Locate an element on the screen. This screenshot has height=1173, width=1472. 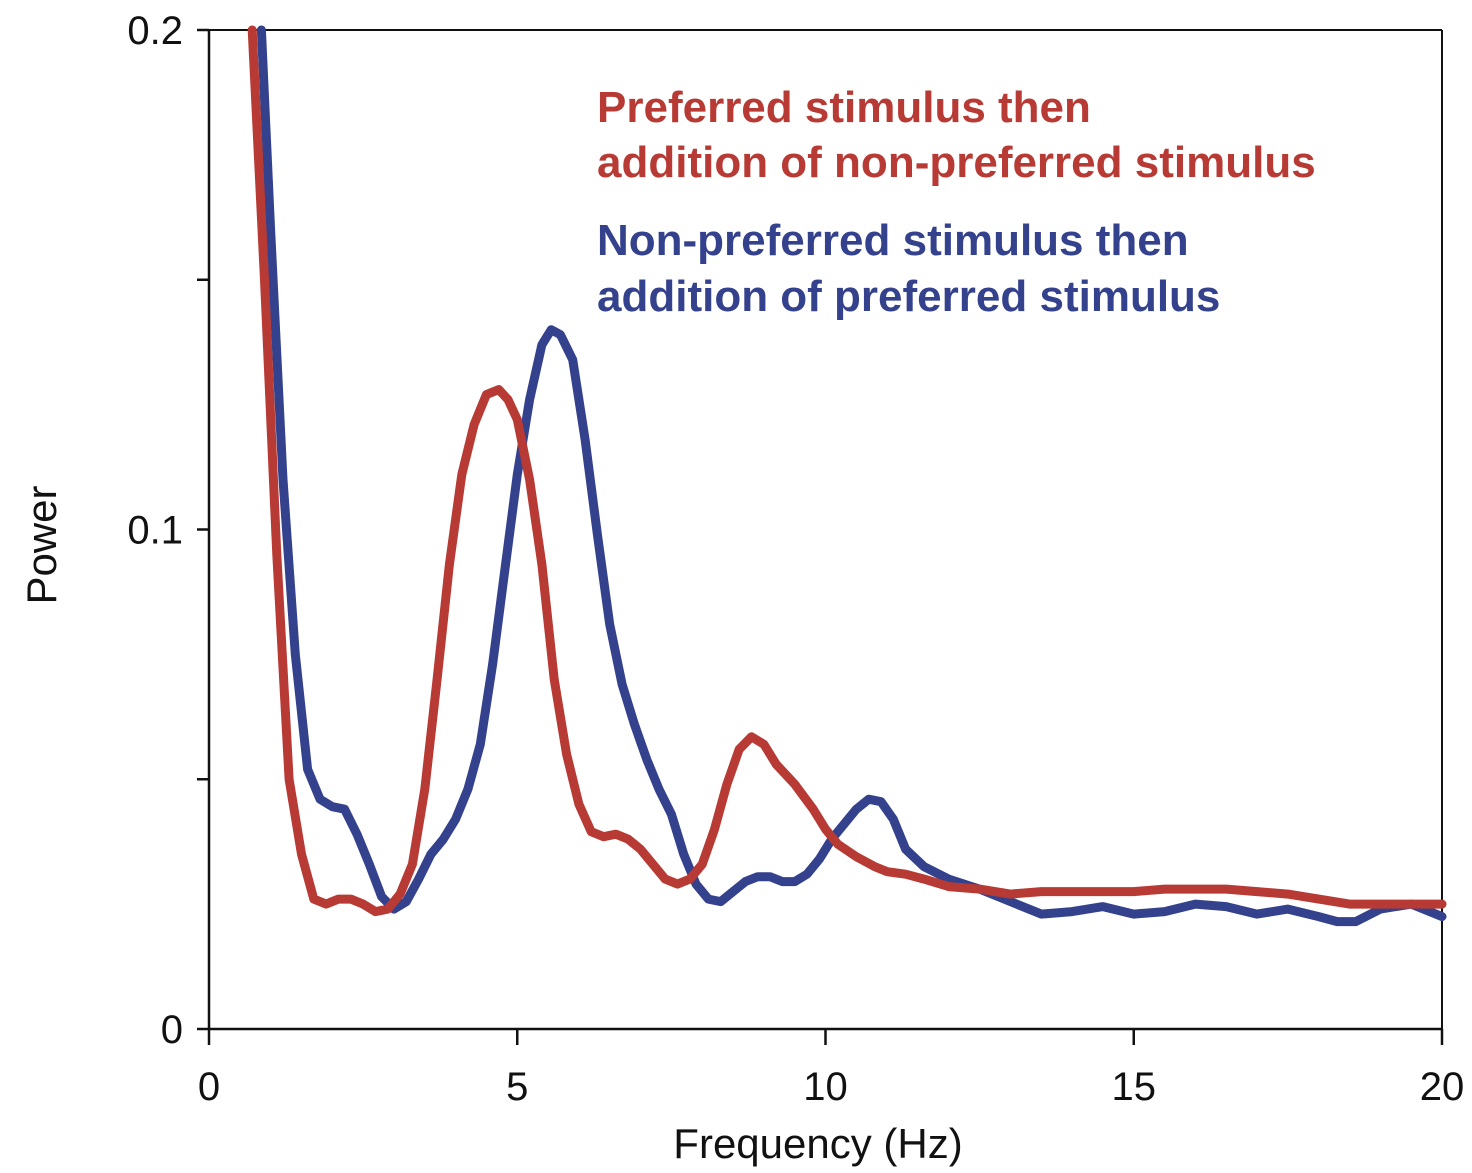
legend-entry-non-preferred-line-1: Non-preferred stimulus then is located at coordinates (893, 240).